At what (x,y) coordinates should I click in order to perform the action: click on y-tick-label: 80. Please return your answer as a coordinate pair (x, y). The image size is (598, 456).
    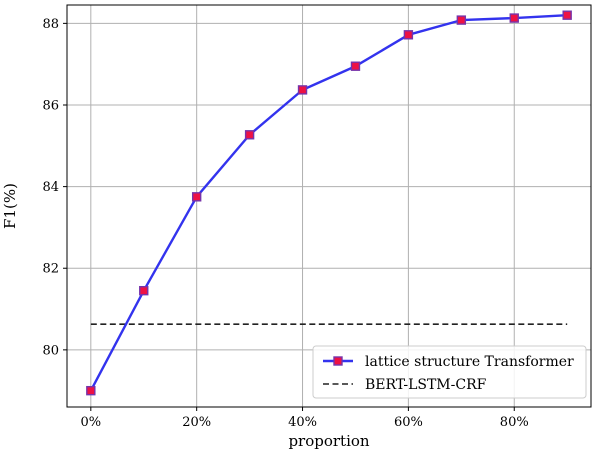
    Looking at the image, I should click on (50, 350).